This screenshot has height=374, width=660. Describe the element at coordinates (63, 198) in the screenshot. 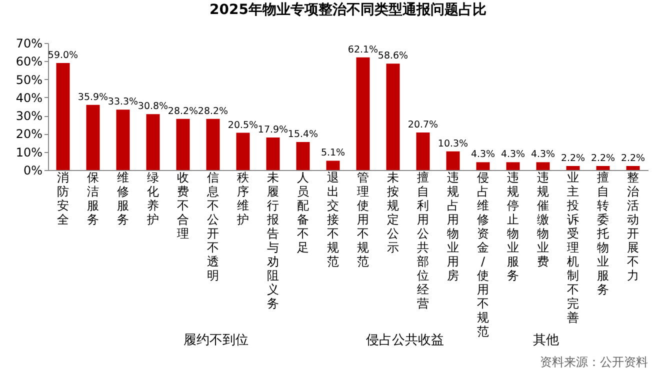

I see `x-tick-label: 消防安全` at that location.